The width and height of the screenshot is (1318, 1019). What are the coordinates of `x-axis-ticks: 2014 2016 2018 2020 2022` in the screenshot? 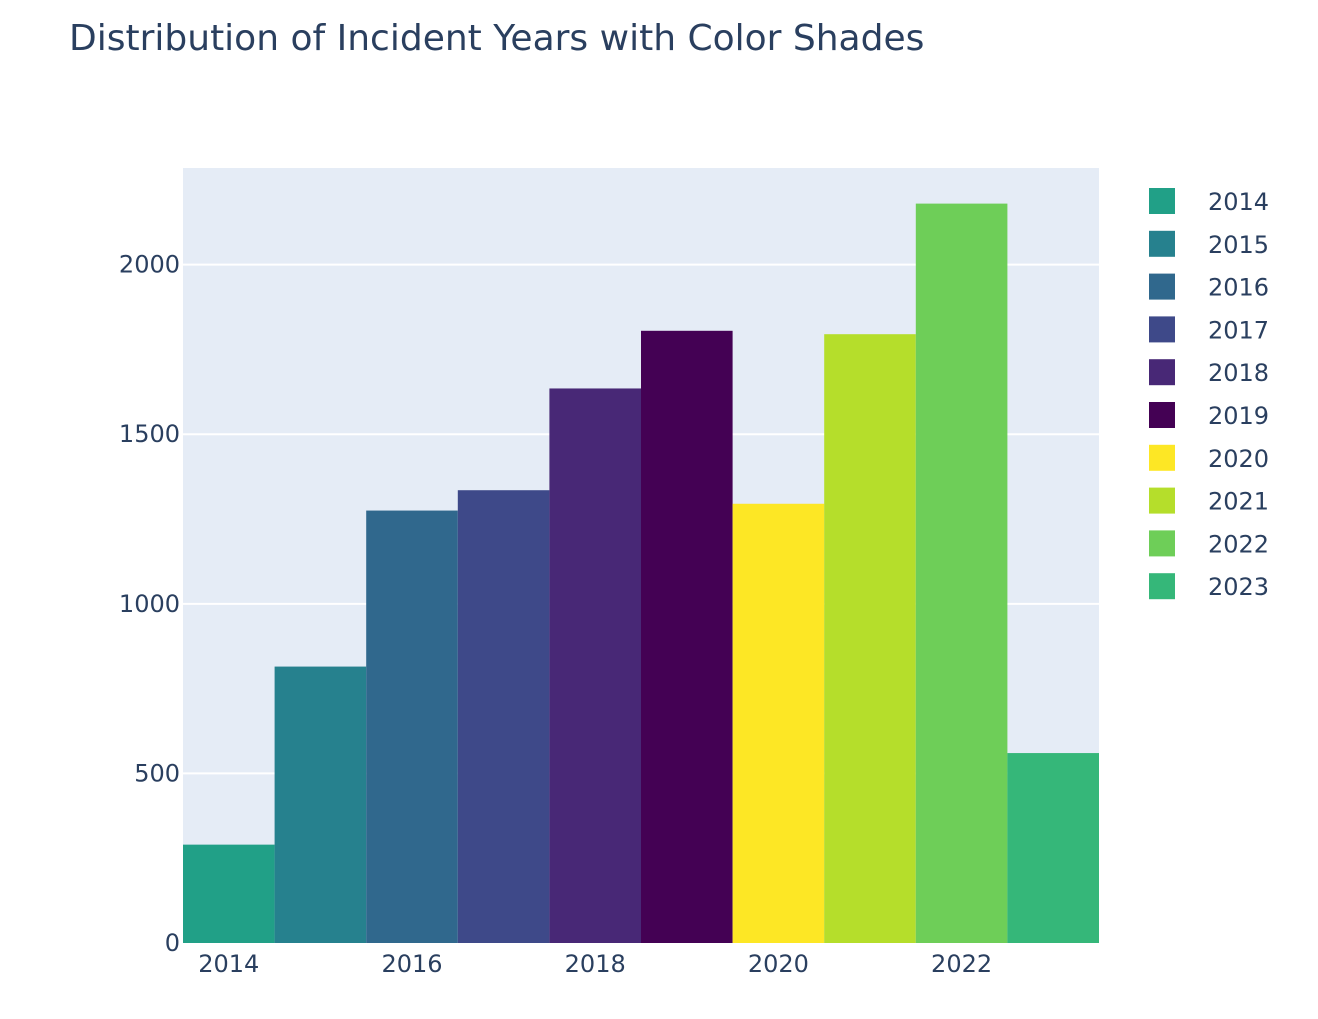 It's located at (595, 964).